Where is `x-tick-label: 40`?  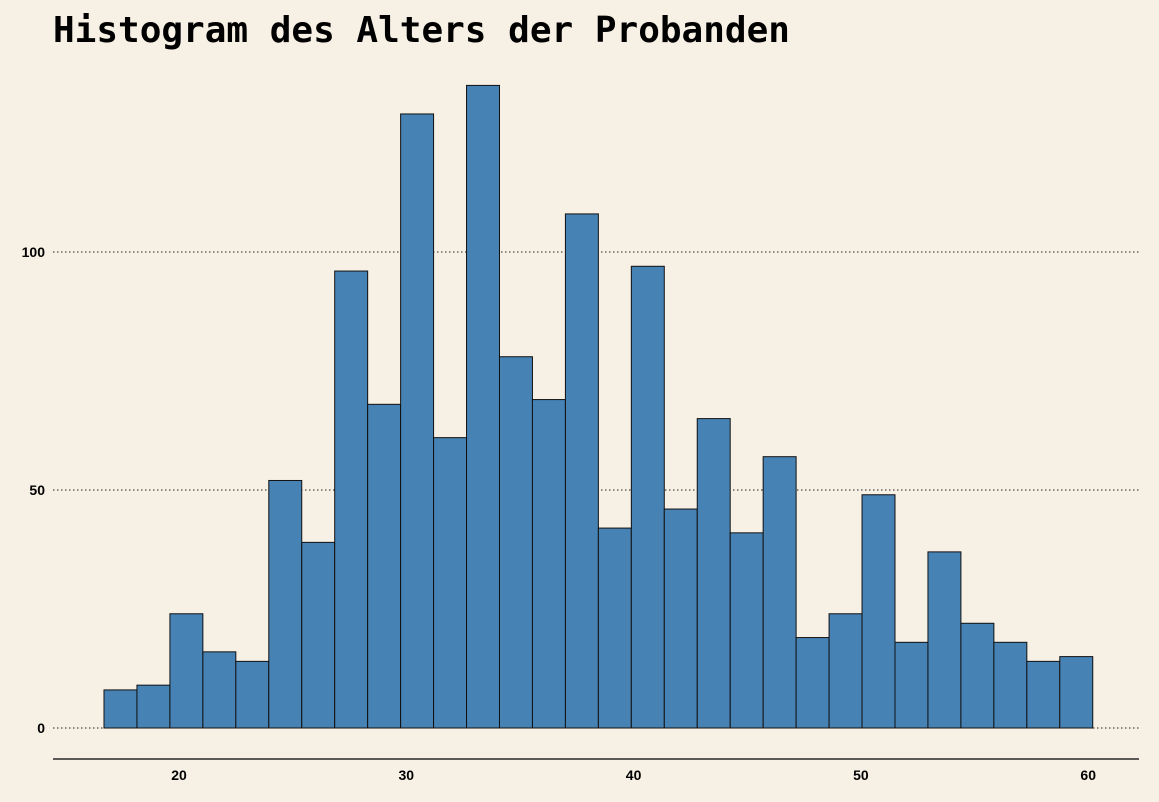
x-tick-label: 40 is located at coordinates (634, 775).